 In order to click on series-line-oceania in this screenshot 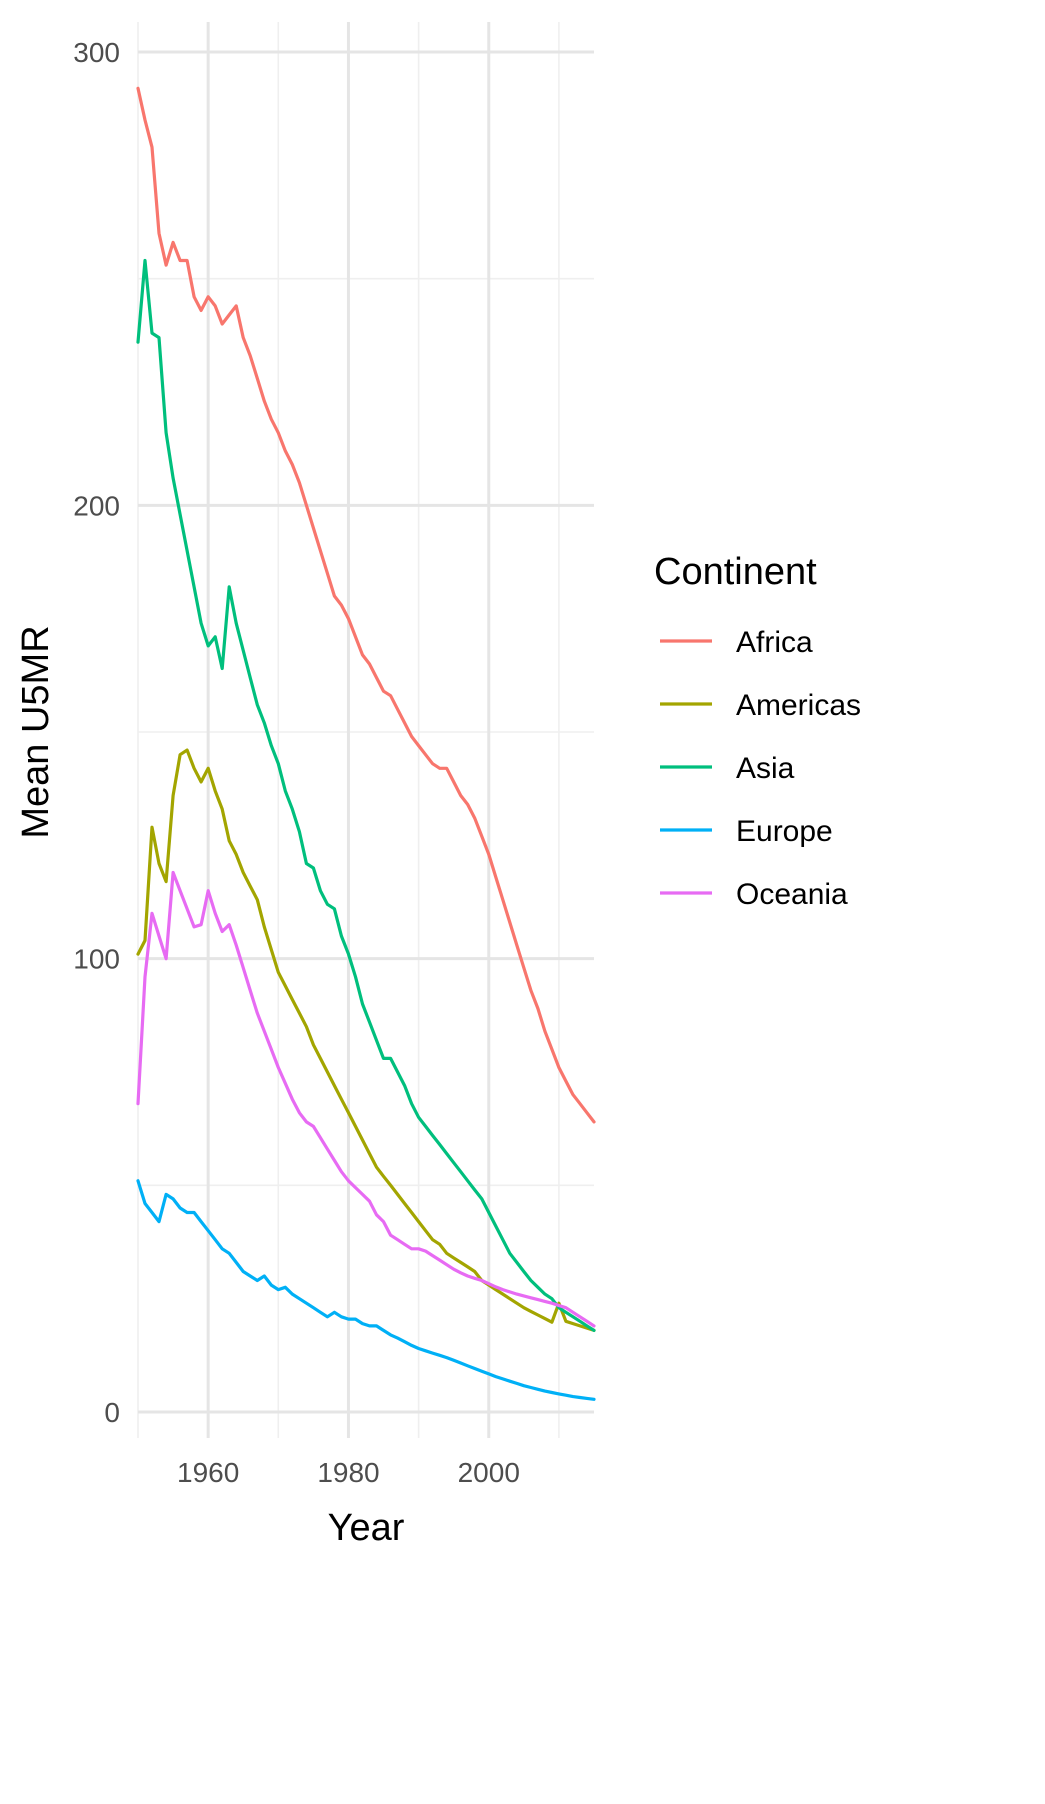, I will do `click(366, 1099)`.